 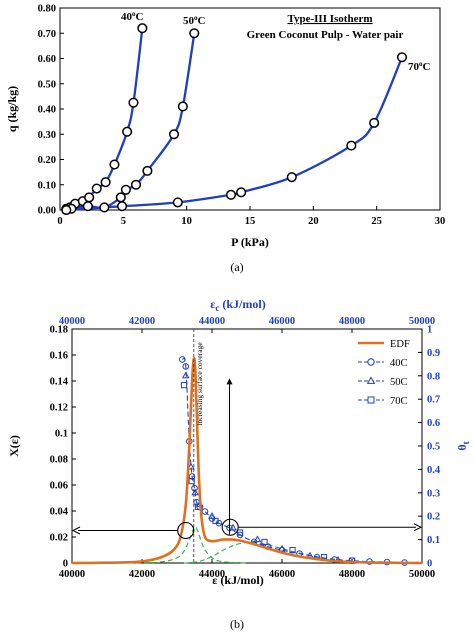 I want to click on isotherm-x-tick-label: 15, so click(x=250, y=221).